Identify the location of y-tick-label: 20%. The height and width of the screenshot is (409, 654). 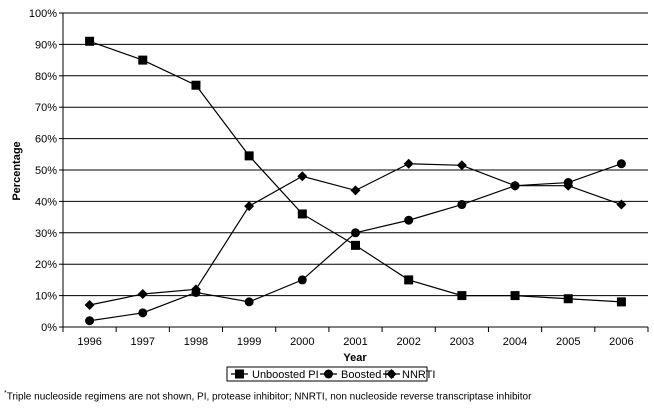
(46, 265).